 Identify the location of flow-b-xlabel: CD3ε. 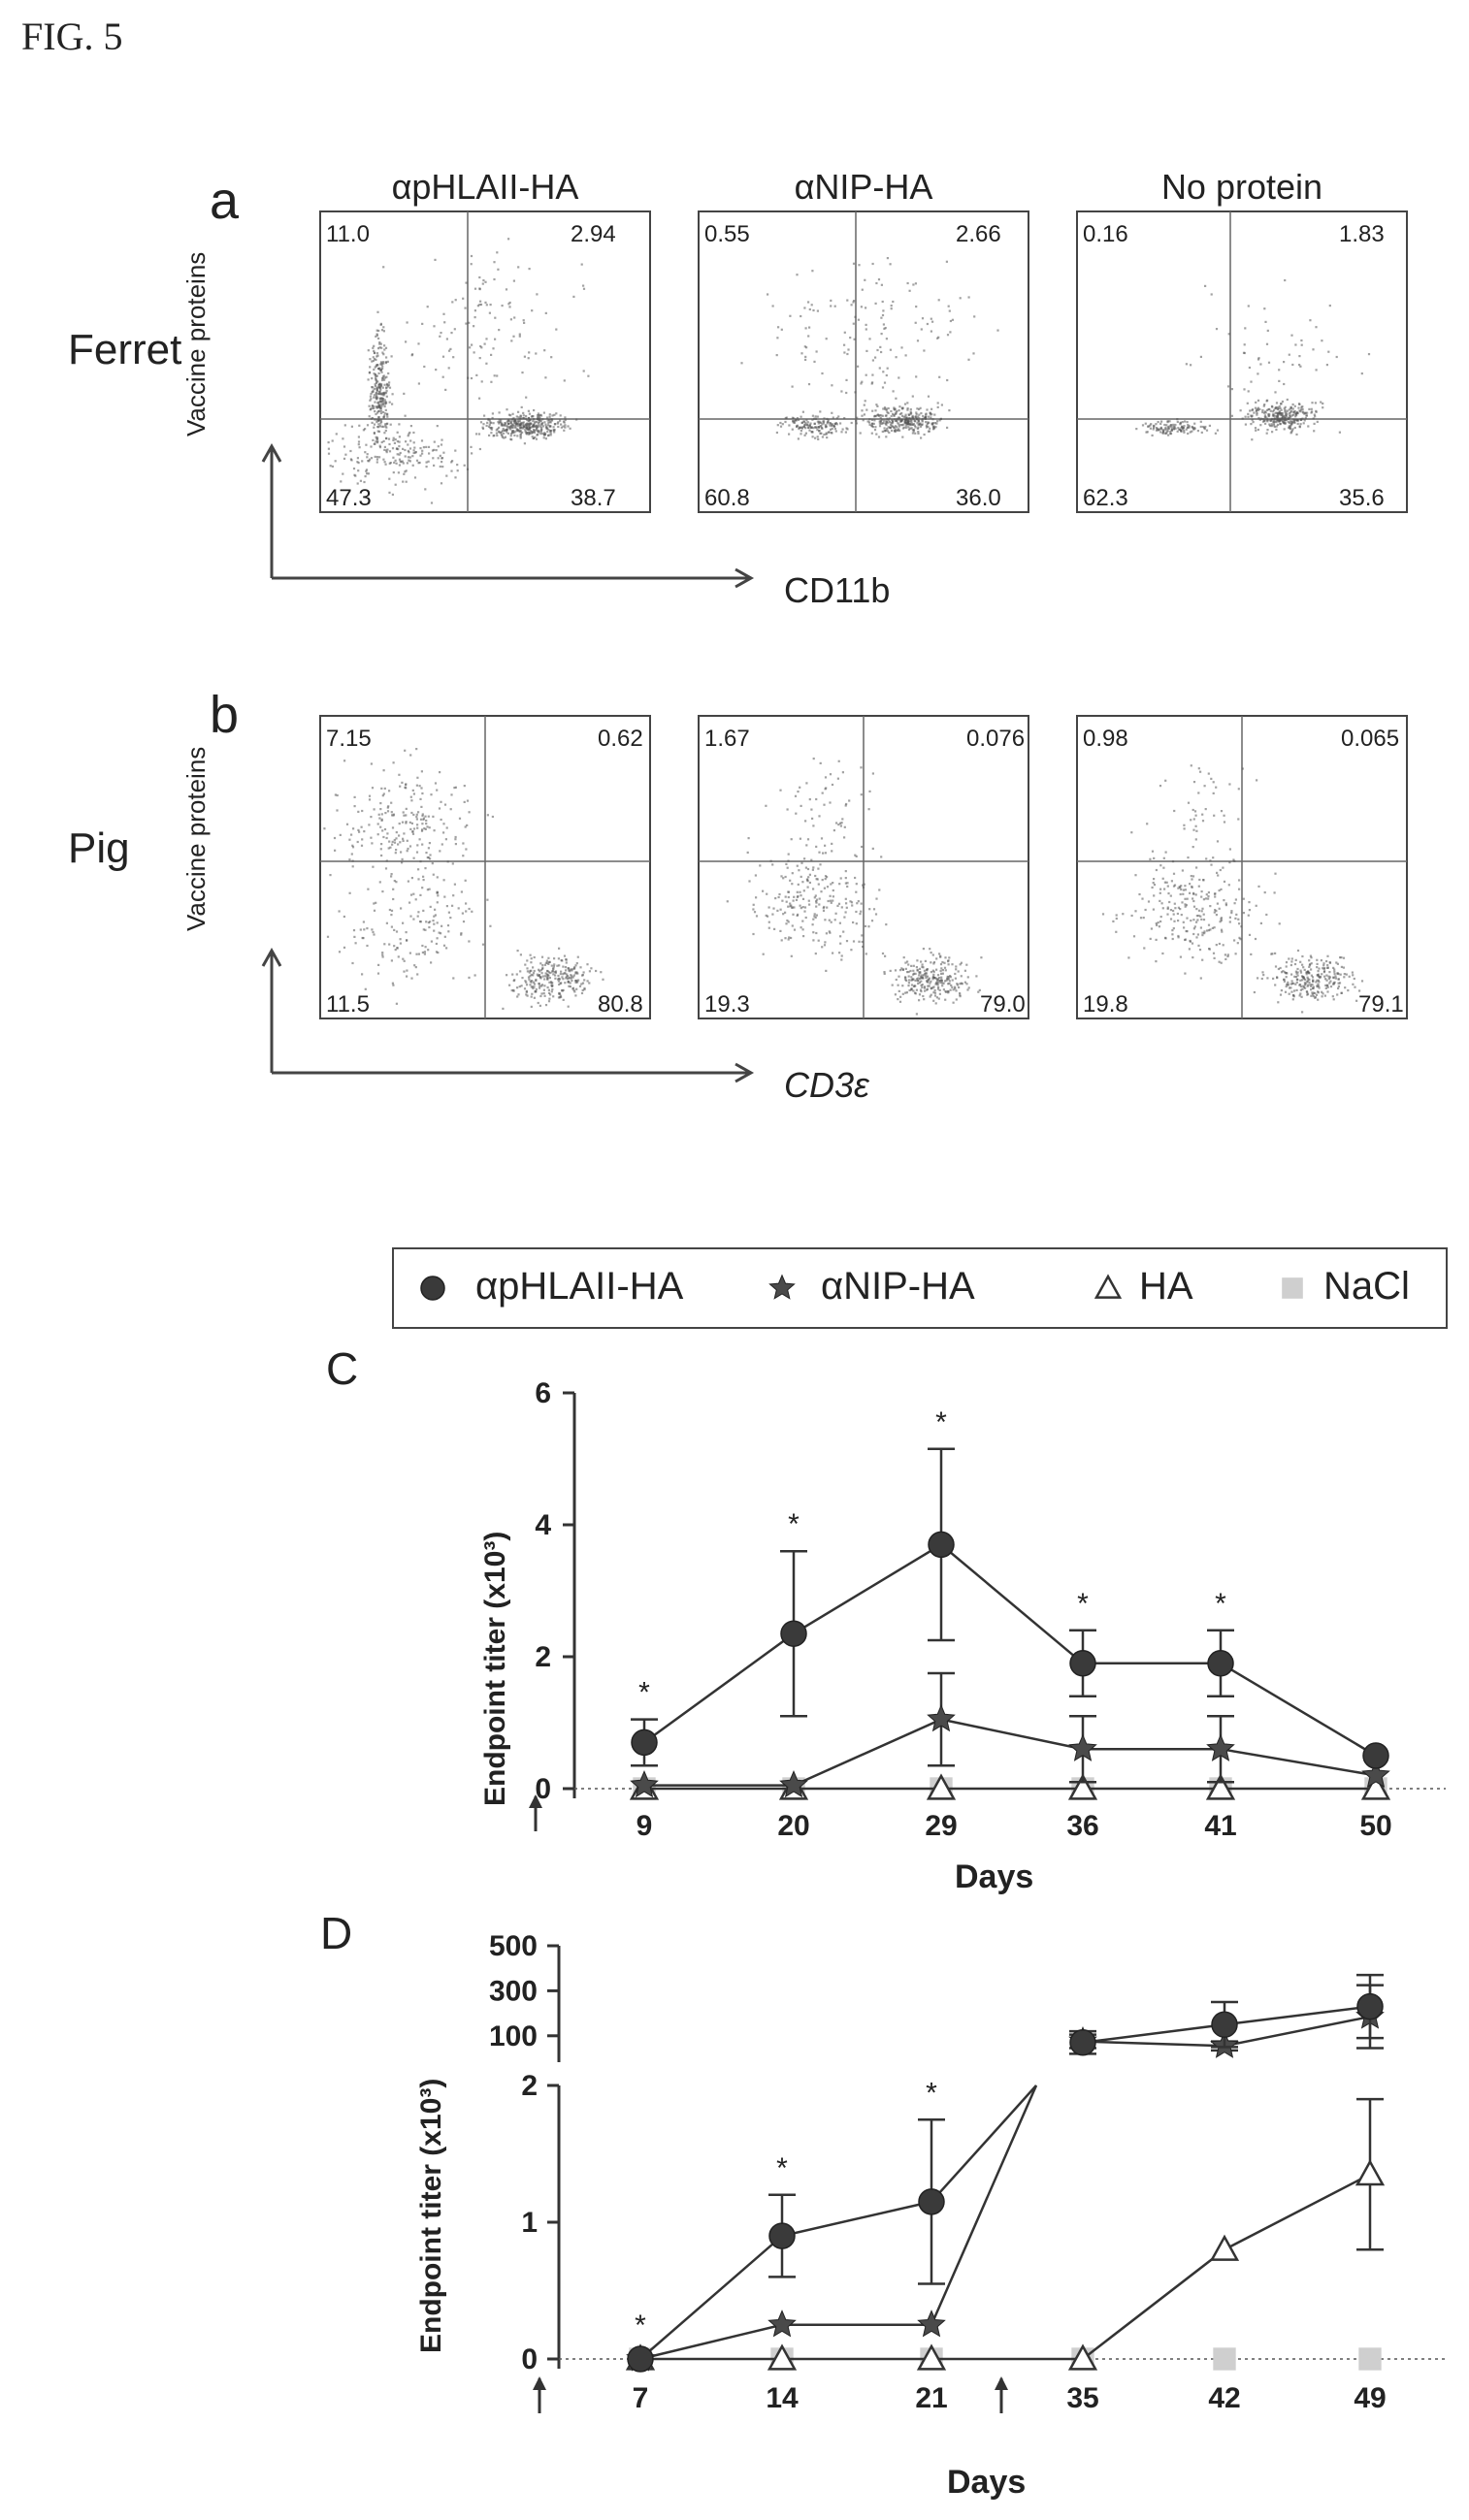
(827, 1085).